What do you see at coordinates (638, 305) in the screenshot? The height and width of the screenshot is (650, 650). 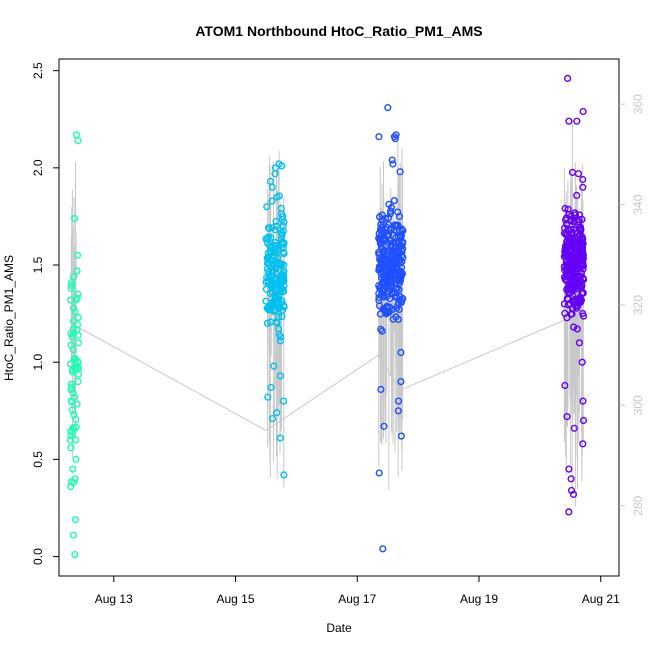 I see `y2-tick-label: 320` at bounding box center [638, 305].